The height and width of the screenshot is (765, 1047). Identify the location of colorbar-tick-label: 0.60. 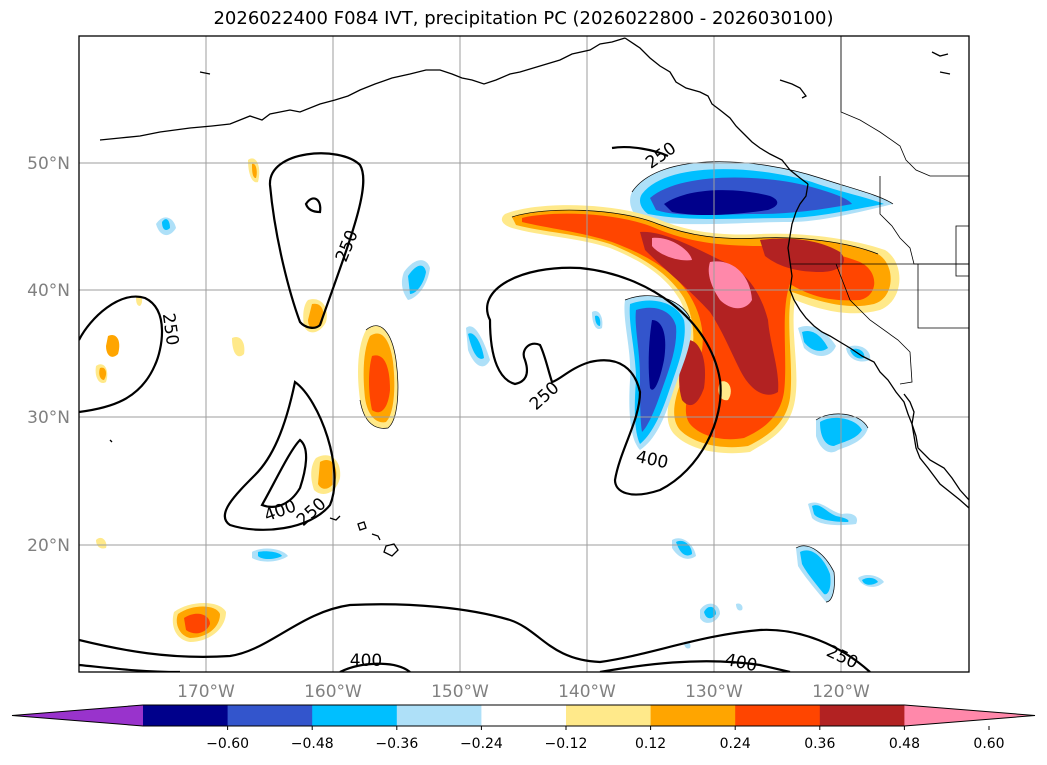
(988, 744).